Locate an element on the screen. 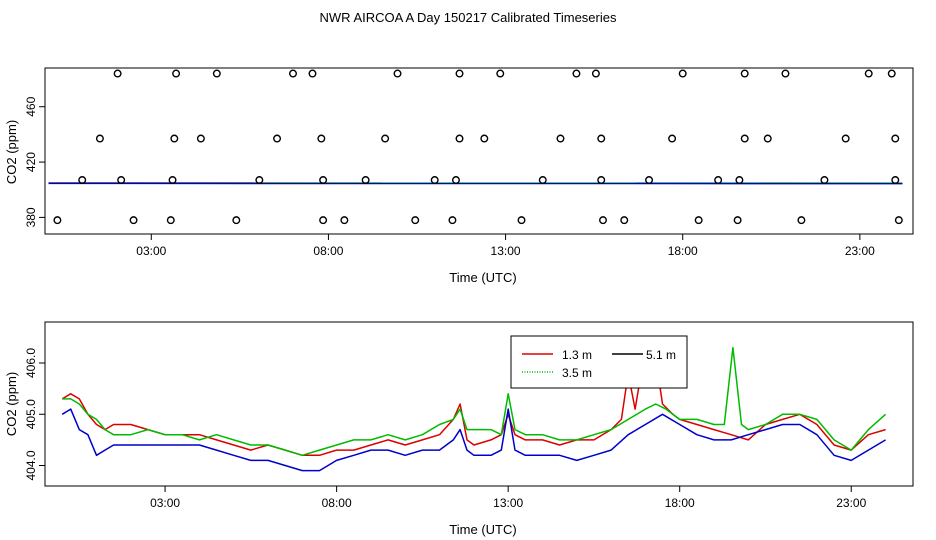 Image resolution: width=936 pixels, height=540 pixels. top-y-axis: 380 420 460 is located at coordinates (34, 161).